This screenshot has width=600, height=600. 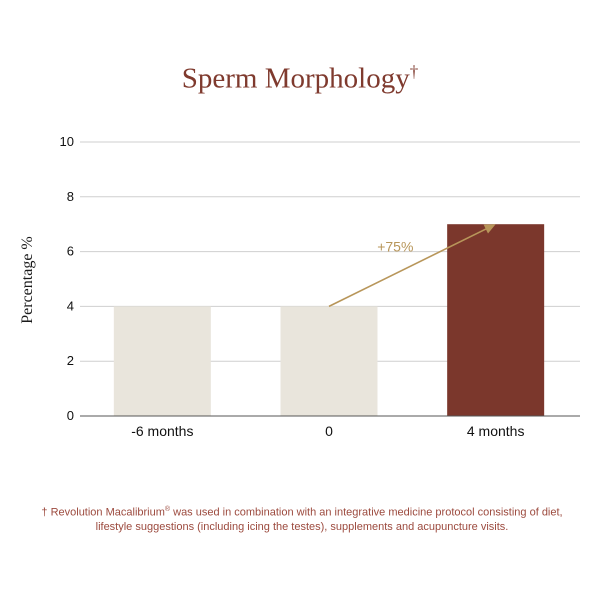 I want to click on title-dagger: †, so click(x=414, y=71).